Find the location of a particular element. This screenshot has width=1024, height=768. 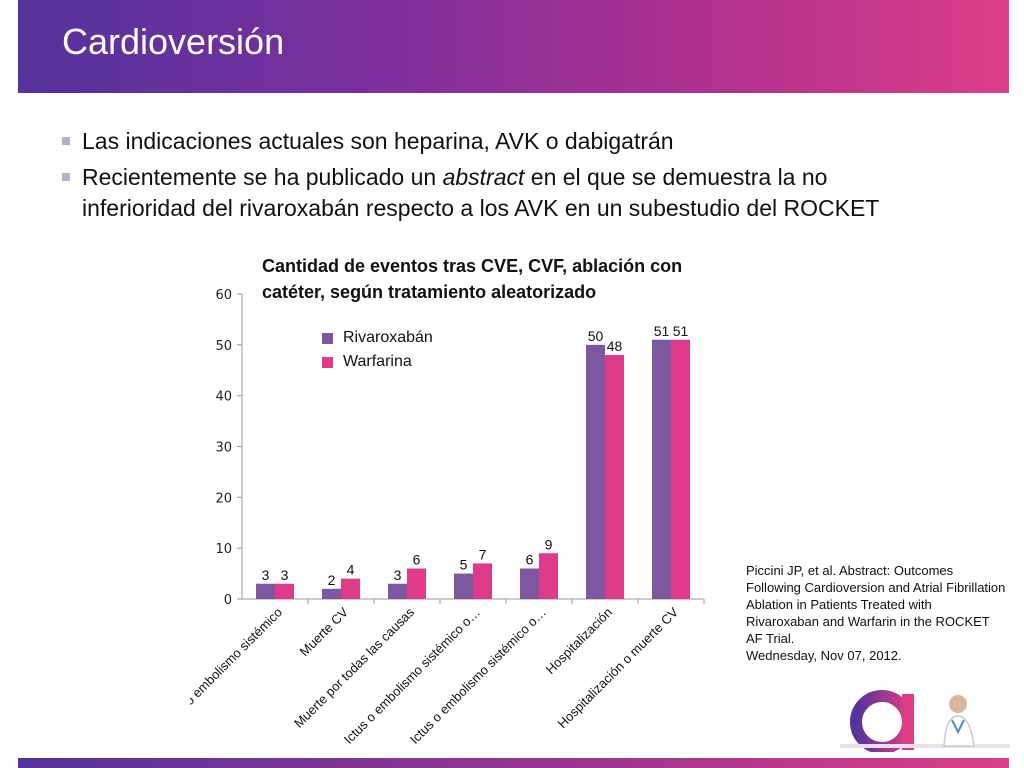

data-label: 9 is located at coordinates (549, 544).